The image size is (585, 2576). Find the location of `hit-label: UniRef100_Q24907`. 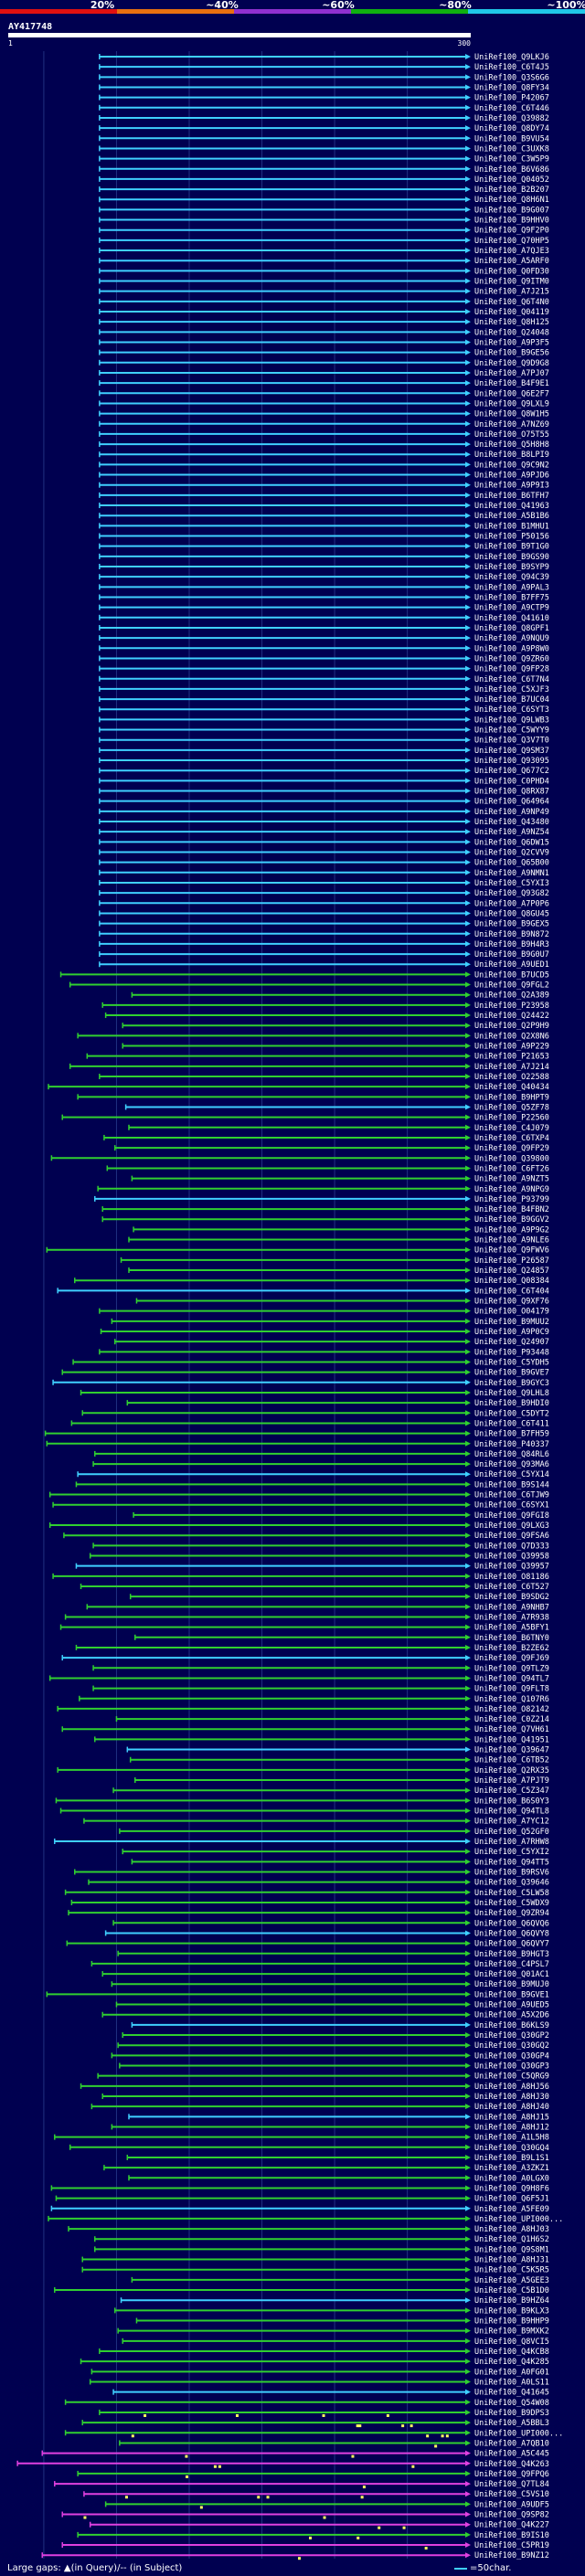

hit-label: UniRef100_Q24907 is located at coordinates (512, 1342).